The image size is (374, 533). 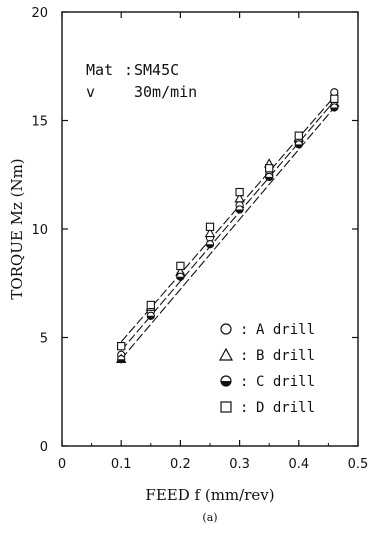 I want to click on annotation-v-label: v, so click(x=90, y=92).